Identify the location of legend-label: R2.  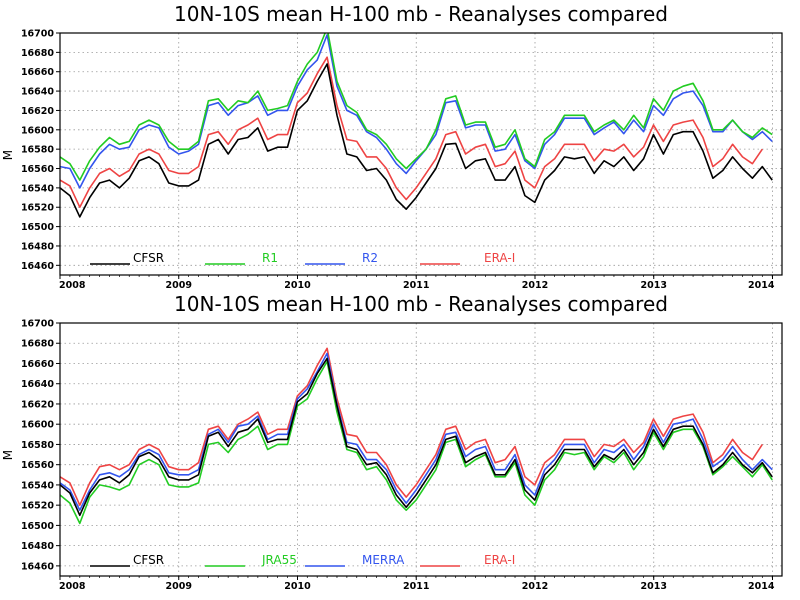
(370, 258).